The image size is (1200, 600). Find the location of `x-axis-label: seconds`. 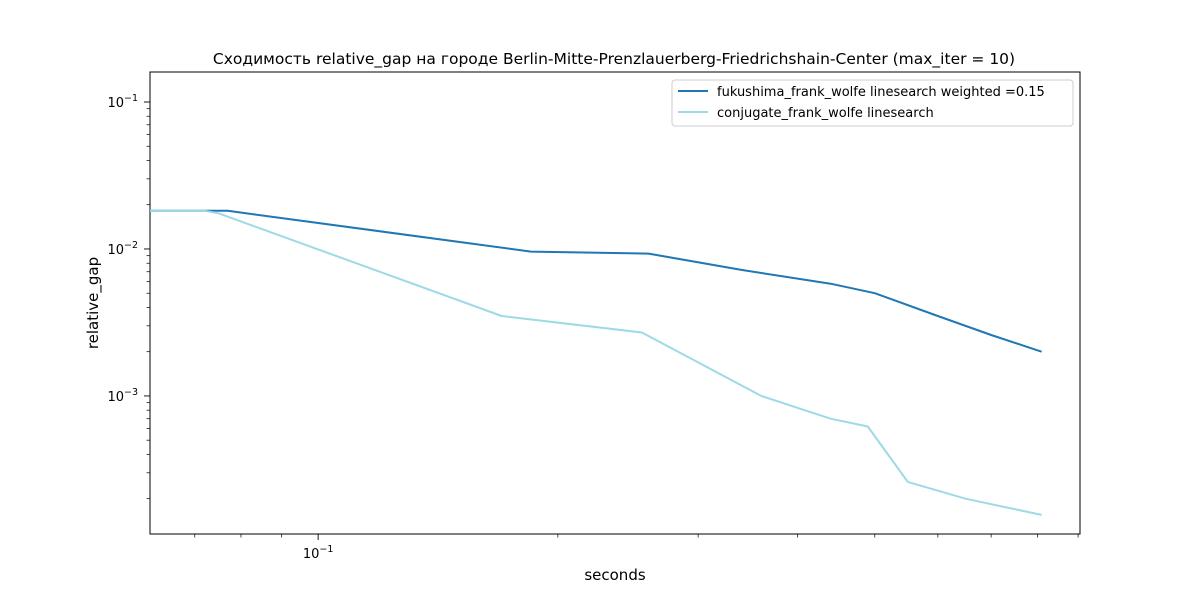

x-axis-label: seconds is located at coordinates (614, 575).